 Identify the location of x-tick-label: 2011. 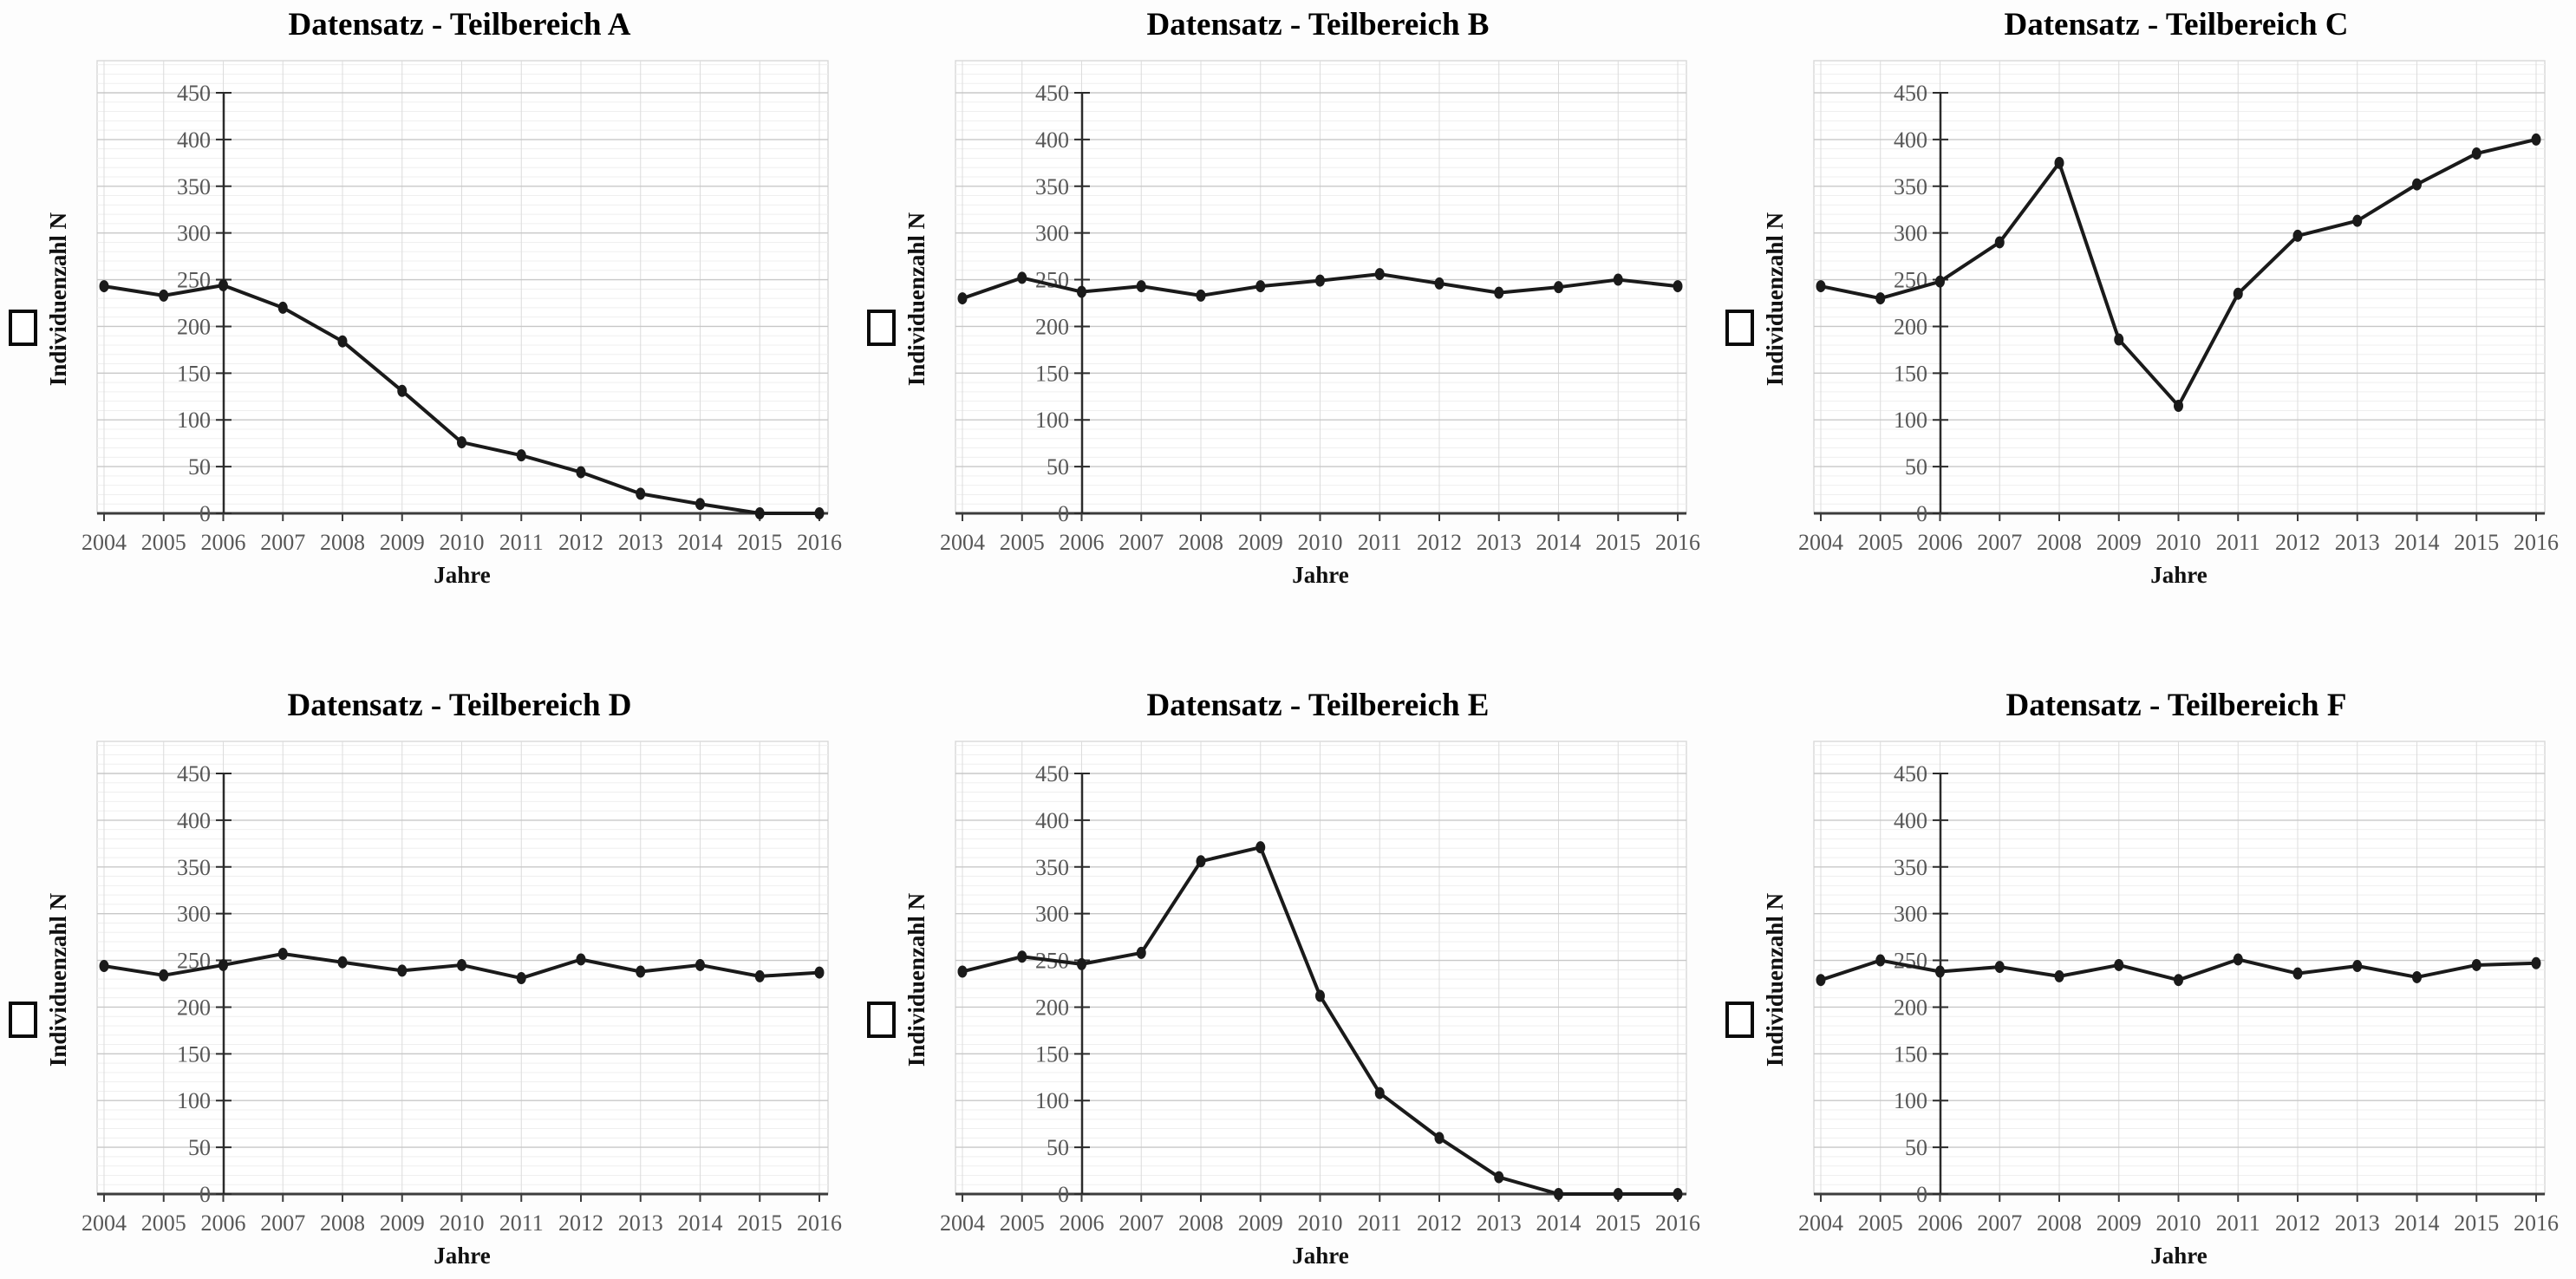
(1380, 542).